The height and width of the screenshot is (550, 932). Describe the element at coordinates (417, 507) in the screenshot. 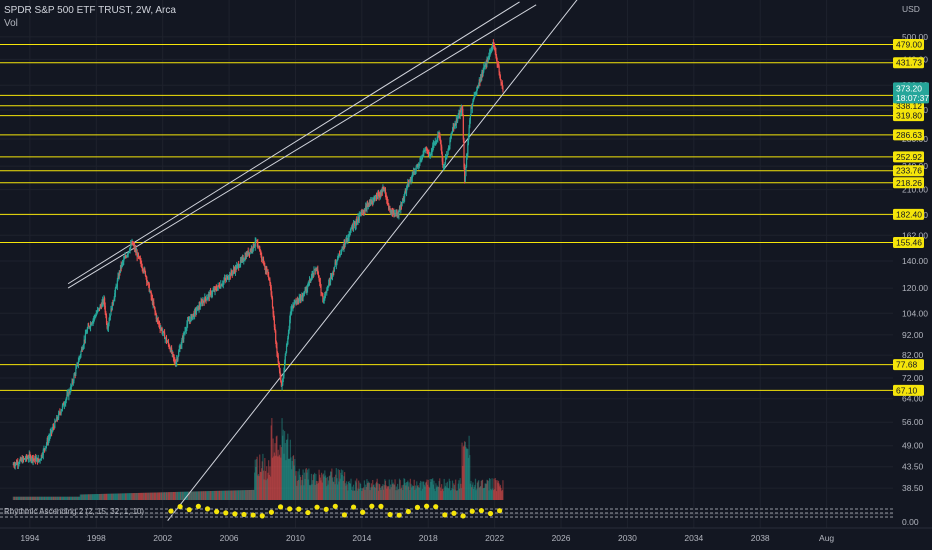

I see `indicator-dot` at that location.